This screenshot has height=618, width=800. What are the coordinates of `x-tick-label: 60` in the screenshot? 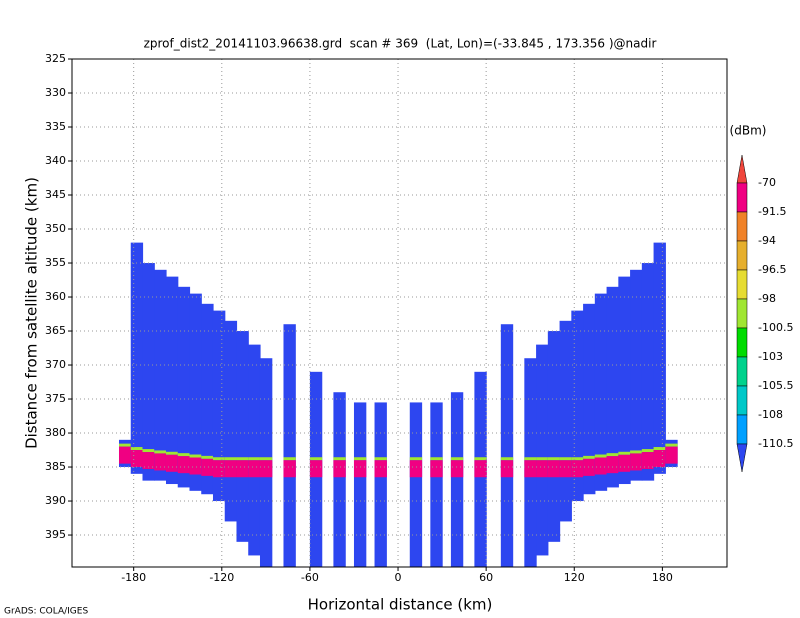 It's located at (486, 577).